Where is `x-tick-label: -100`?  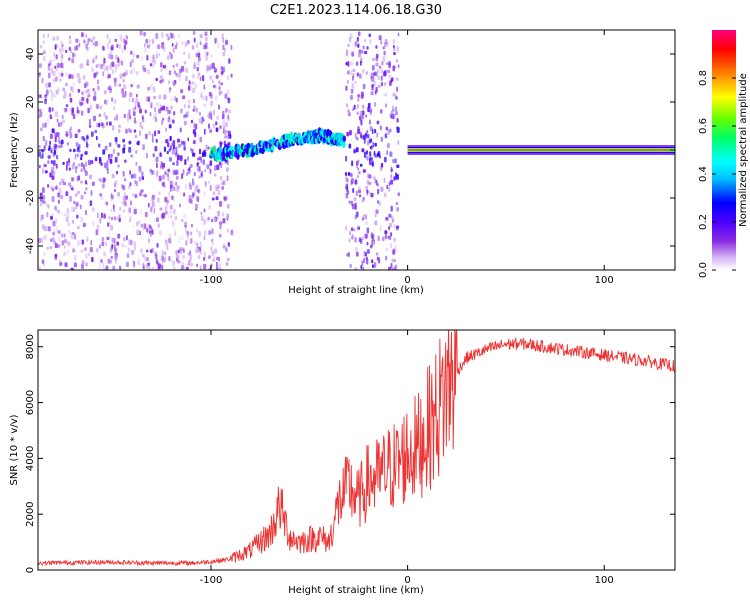 x-tick-label: -100 is located at coordinates (211, 580).